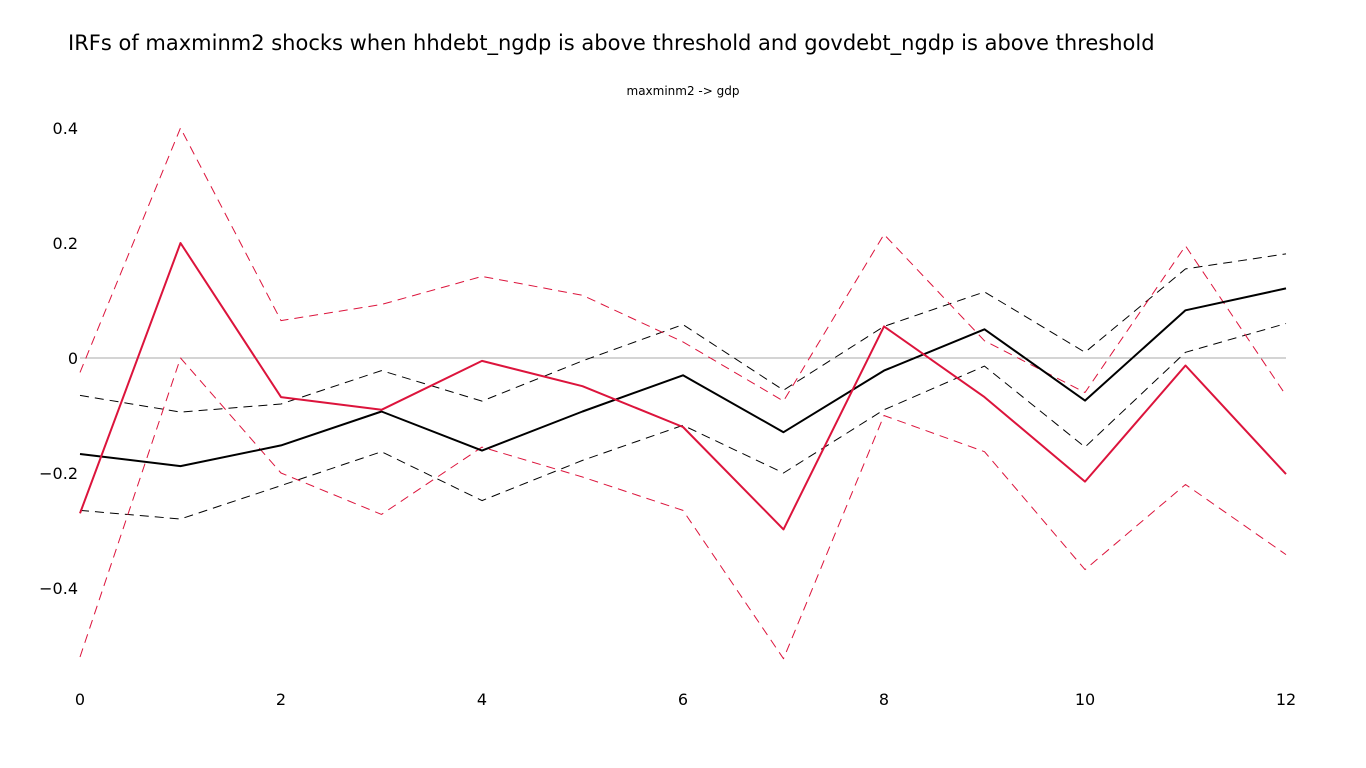 The height and width of the screenshot is (768, 1366). Describe the element at coordinates (73, 358) in the screenshot. I see `y-tick-label: 0` at that location.